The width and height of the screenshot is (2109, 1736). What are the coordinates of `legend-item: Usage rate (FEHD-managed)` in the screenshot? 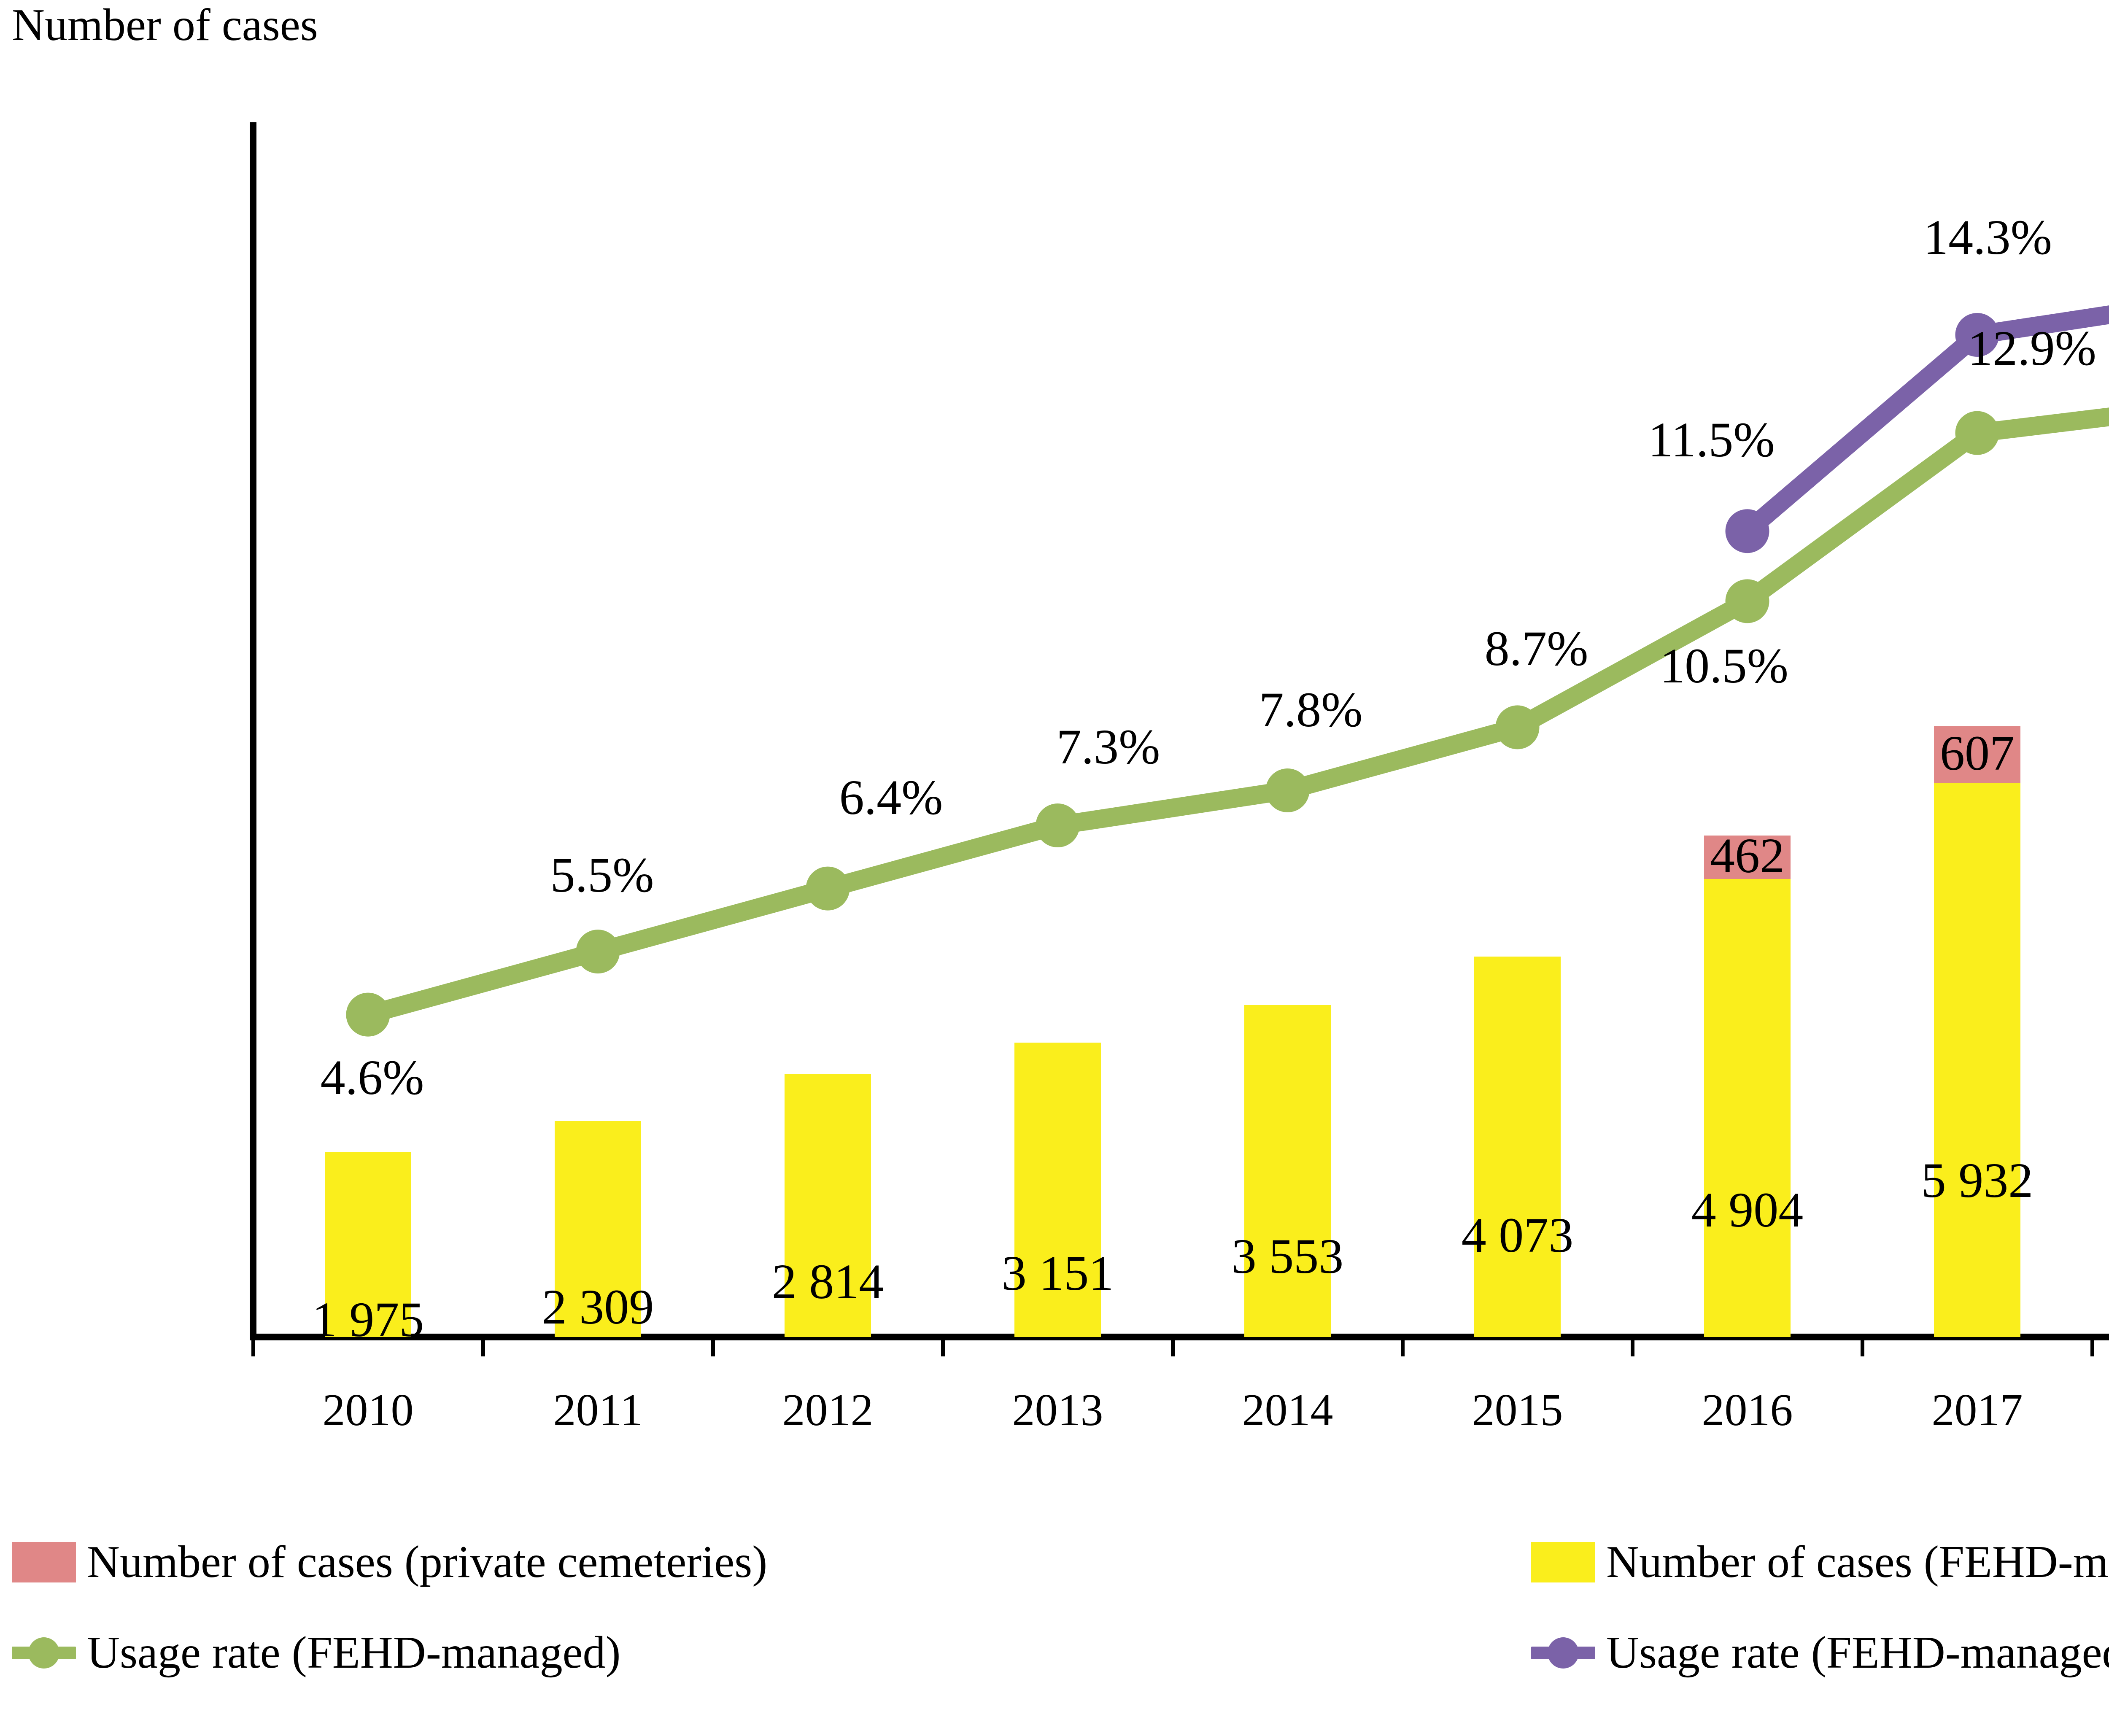 It's located at (316, 1653).